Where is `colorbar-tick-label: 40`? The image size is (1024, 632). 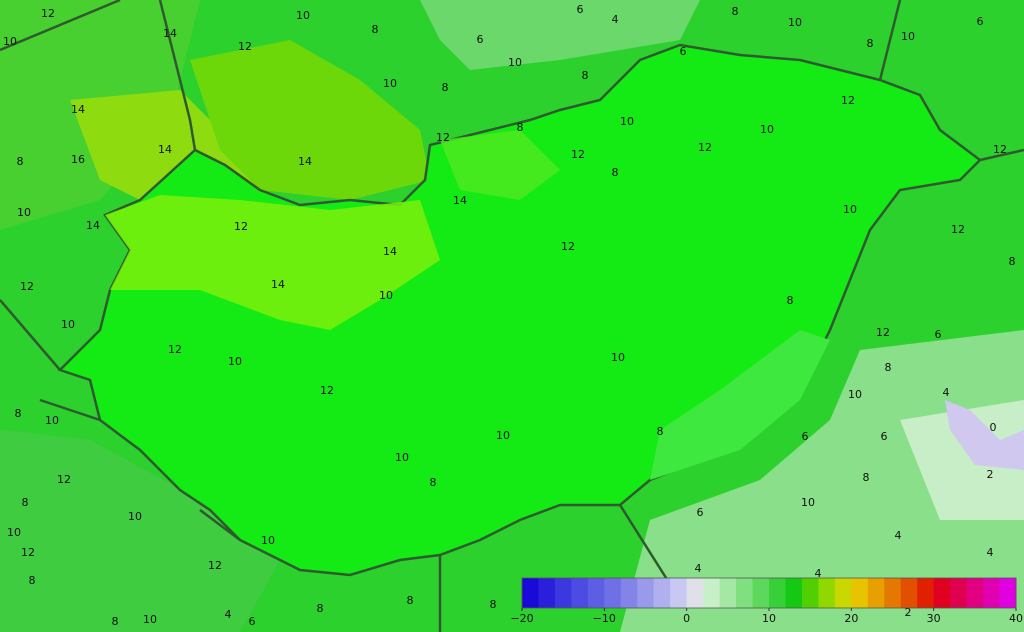 colorbar-tick-label: 40 is located at coordinates (1016, 618).